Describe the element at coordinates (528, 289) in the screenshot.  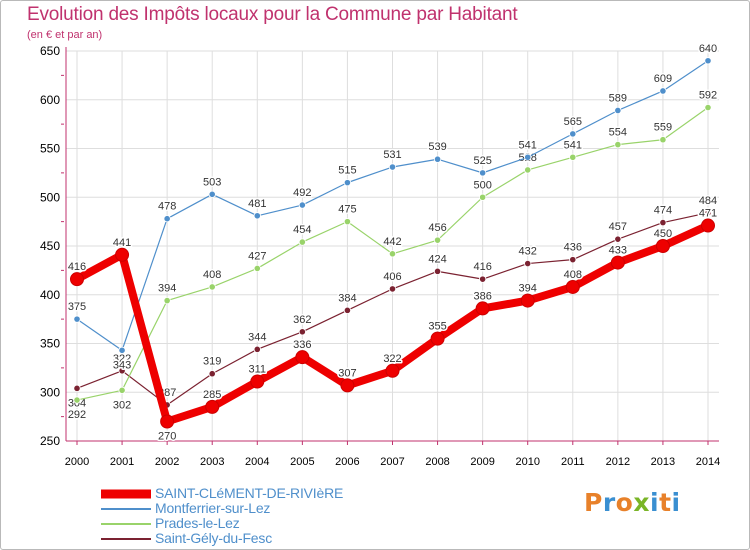
I see `saint-clement-series-data-label: 394` at that location.